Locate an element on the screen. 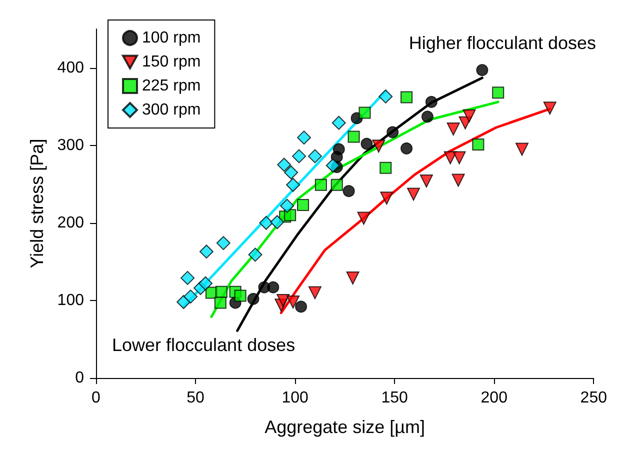 Image resolution: width=618 pixels, height=455 pixels. legend-label: 100 rpm is located at coordinates (171, 38).